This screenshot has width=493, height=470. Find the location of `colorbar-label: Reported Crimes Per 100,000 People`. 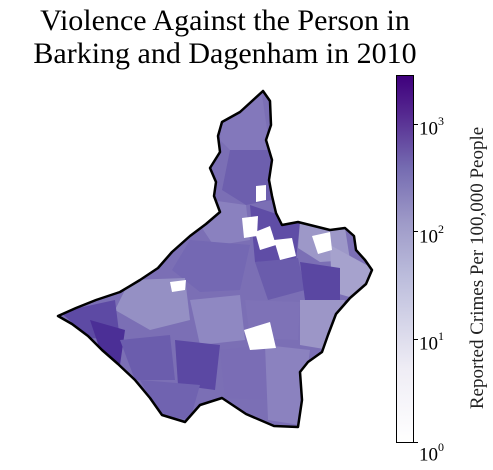

colorbar-label: Reported Crimes Per 100,000 People is located at coordinates (478, 268).